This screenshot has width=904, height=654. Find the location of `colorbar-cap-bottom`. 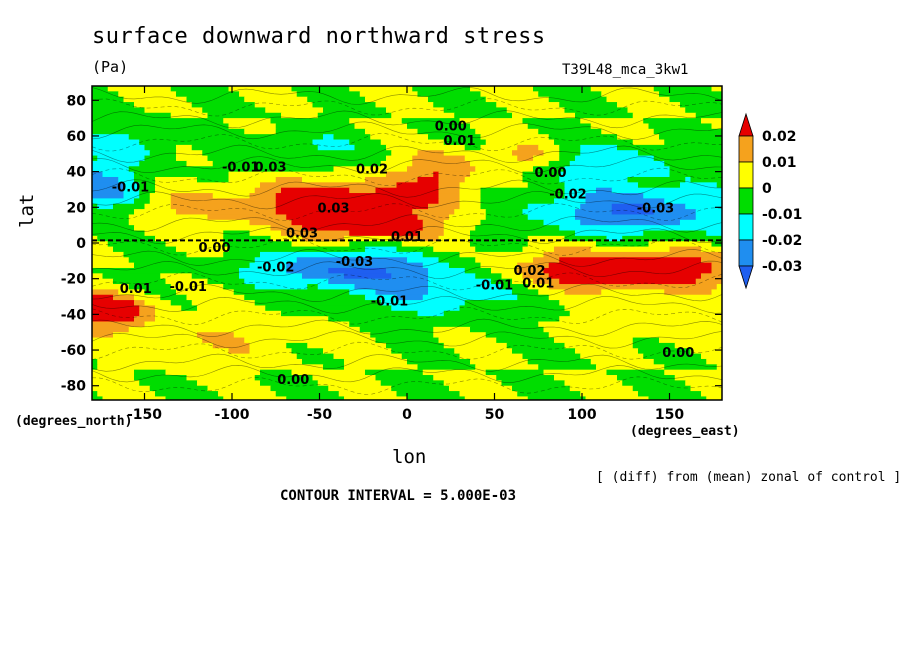

colorbar-cap-bottom is located at coordinates (746, 277).